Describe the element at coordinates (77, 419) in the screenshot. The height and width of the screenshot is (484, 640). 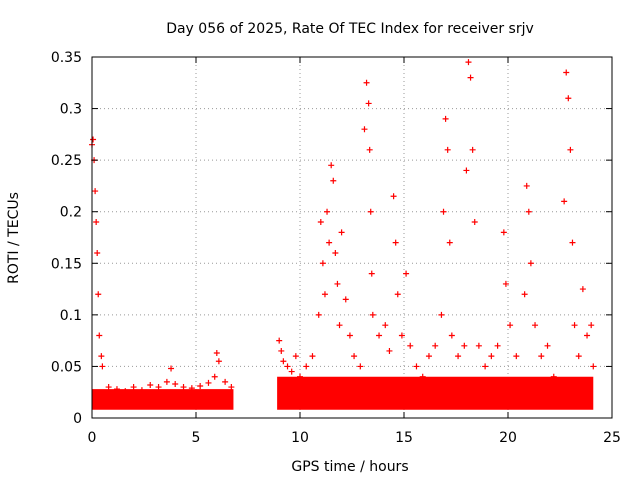
I see `y-tick-label: 0` at that location.